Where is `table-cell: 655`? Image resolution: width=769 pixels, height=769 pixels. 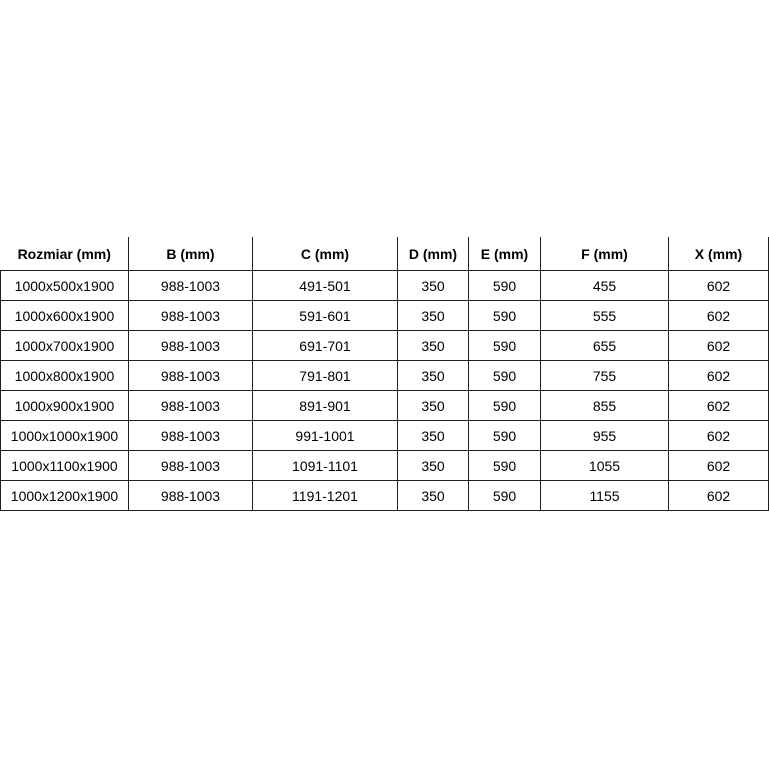 table-cell: 655 is located at coordinates (604, 345).